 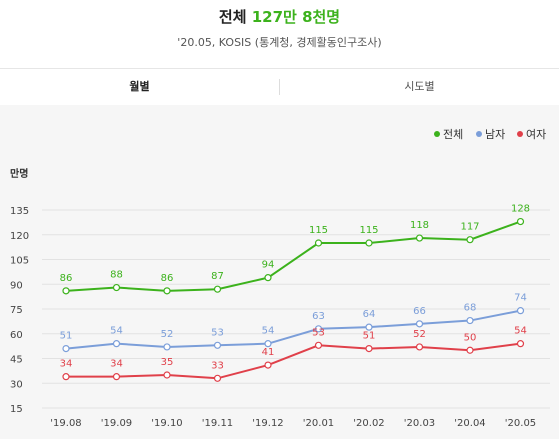 What do you see at coordinates (268, 265) in the screenshot?
I see `data-label-total: 94` at bounding box center [268, 265].